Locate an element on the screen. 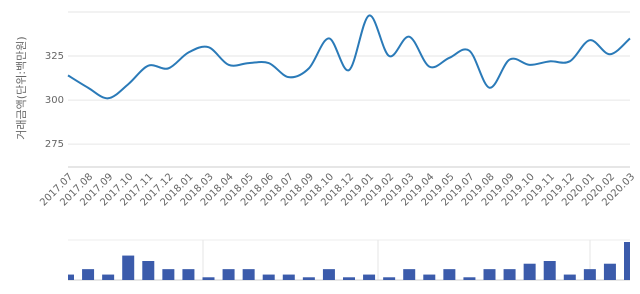 This screenshot has width=640, height=294. y-tick-label: 325 is located at coordinates (54, 56).